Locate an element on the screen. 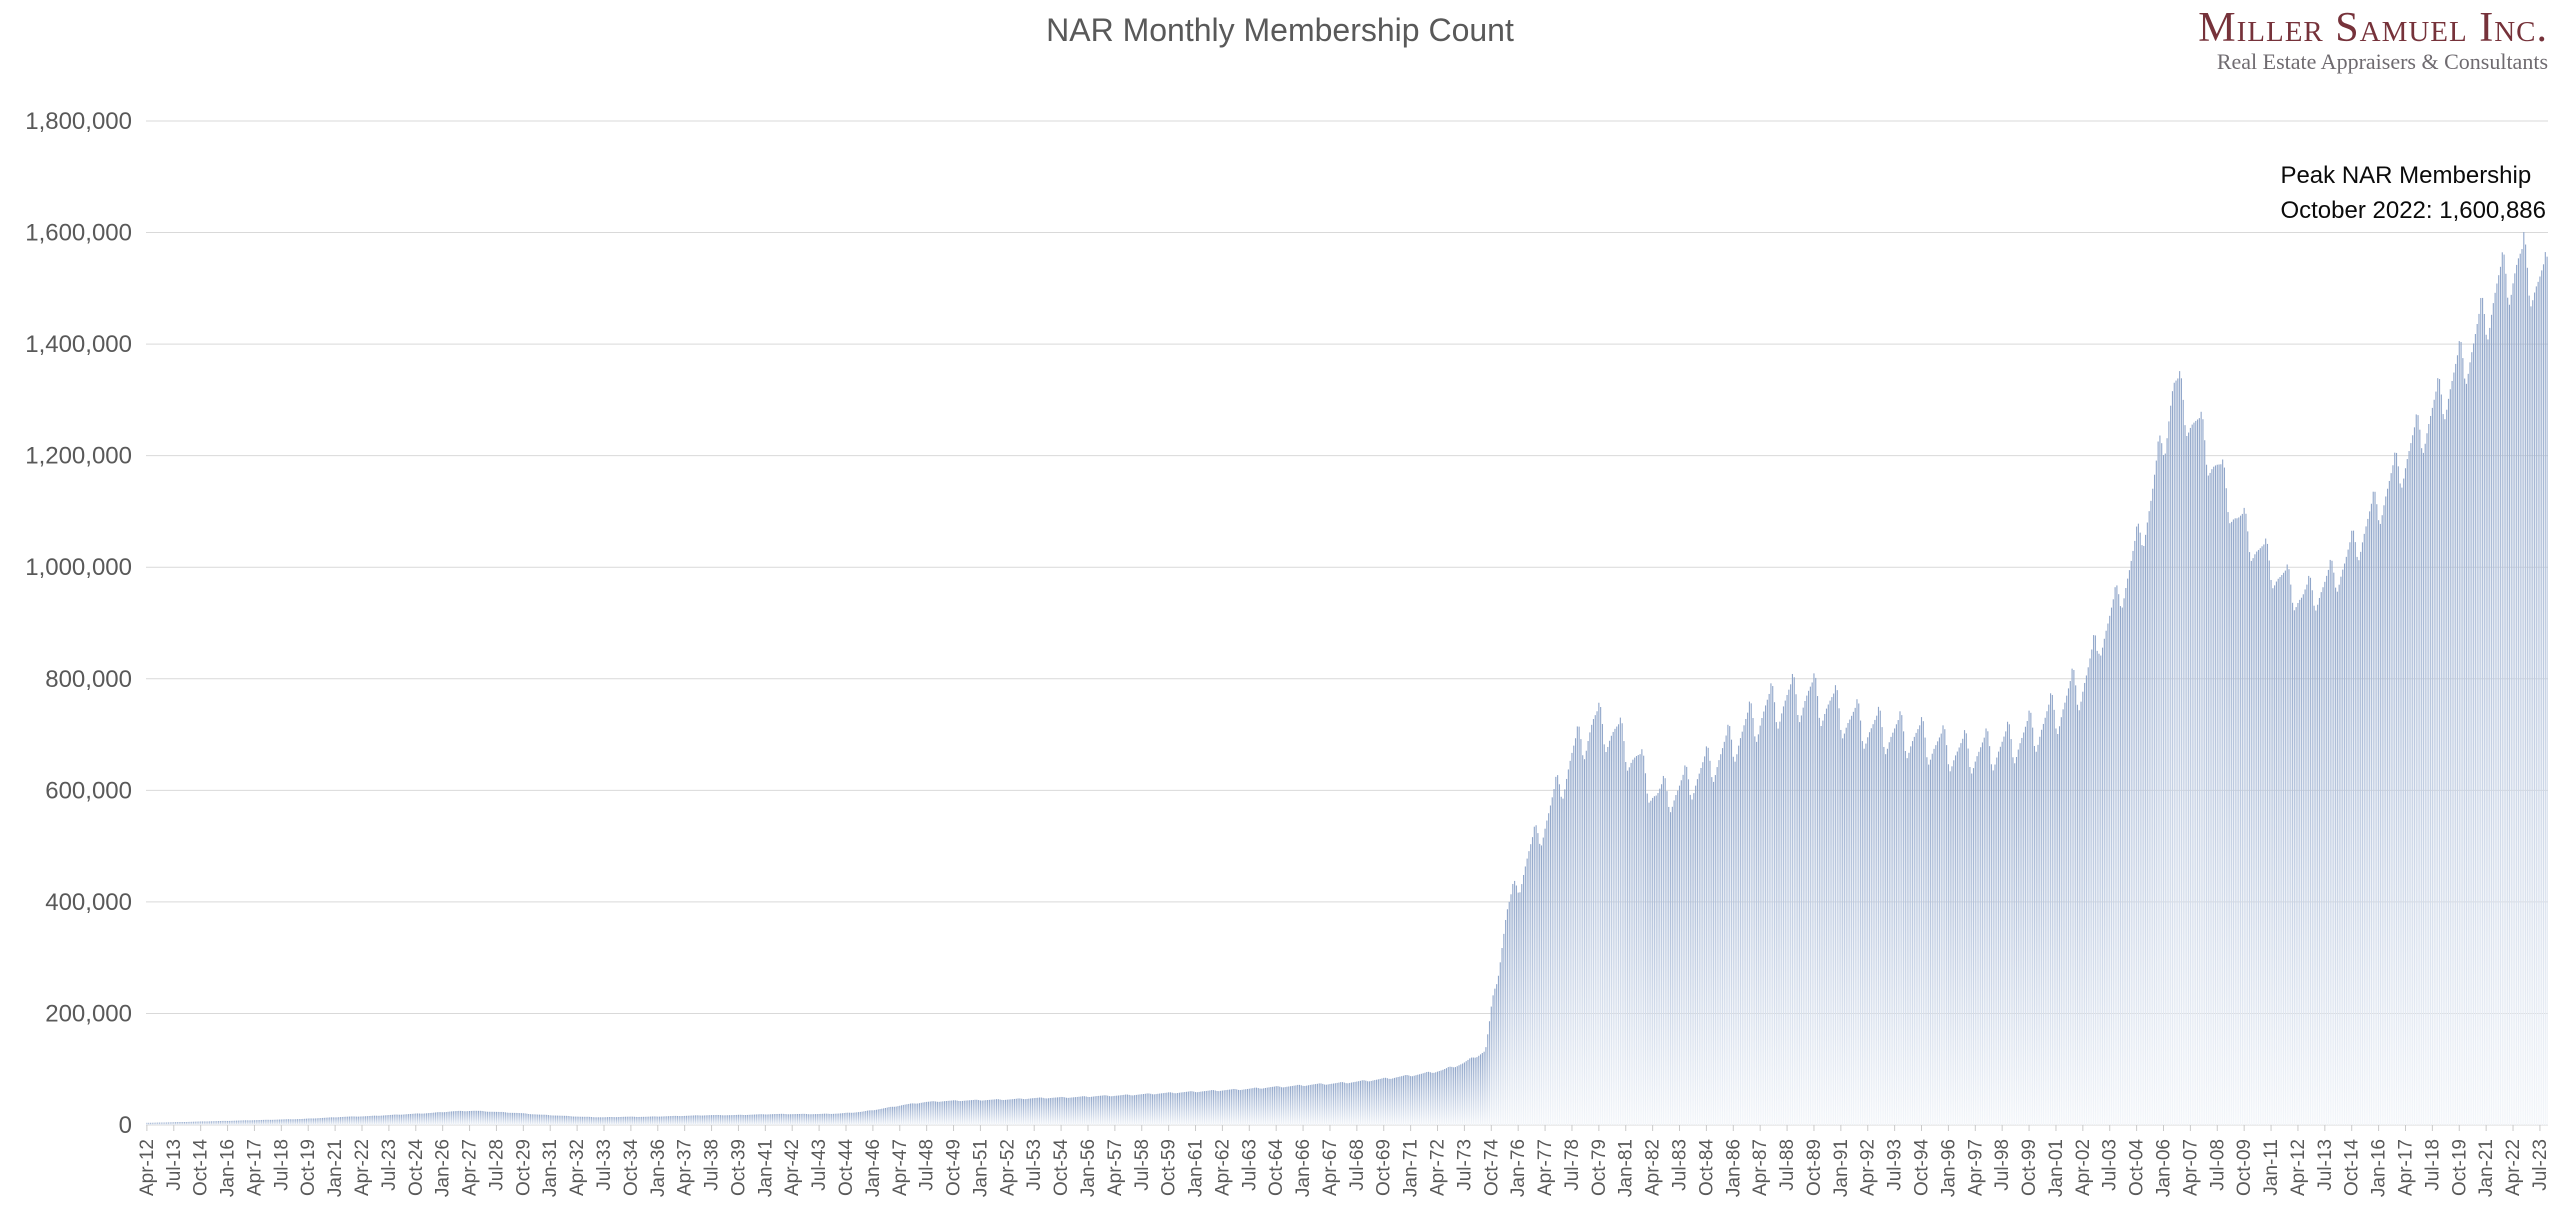 This screenshot has width=2560, height=1224. x-tick-label: Jan-36 is located at coordinates (658, 1168).